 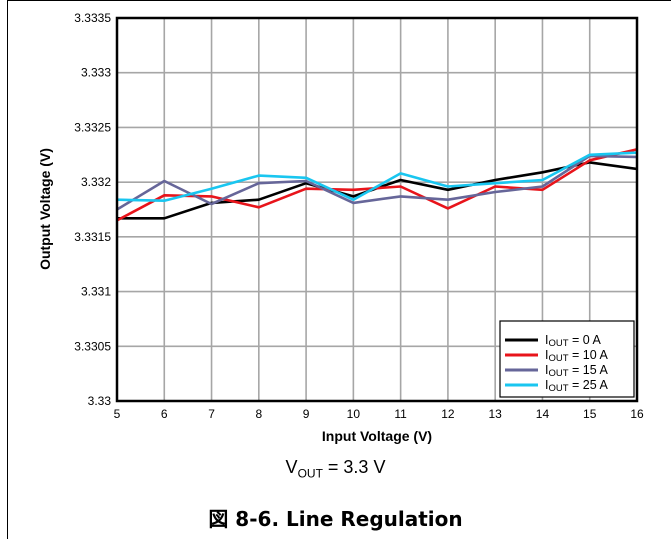 What do you see at coordinates (496, 414) in the screenshot?
I see `x-tick-label: 13` at bounding box center [496, 414].